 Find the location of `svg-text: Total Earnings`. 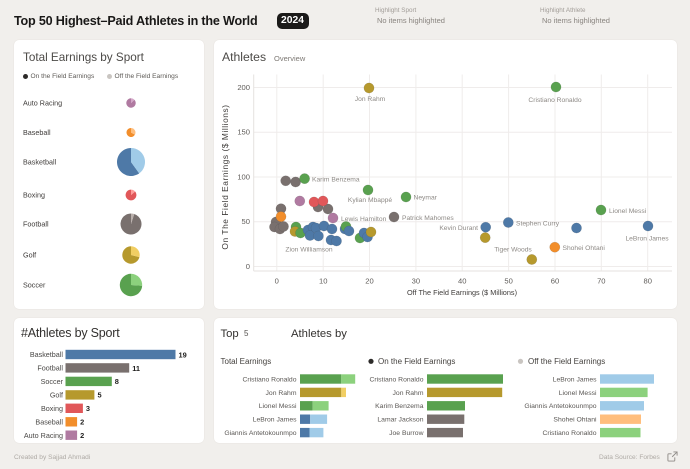

svg-text: Total Earnings is located at coordinates (246, 361).